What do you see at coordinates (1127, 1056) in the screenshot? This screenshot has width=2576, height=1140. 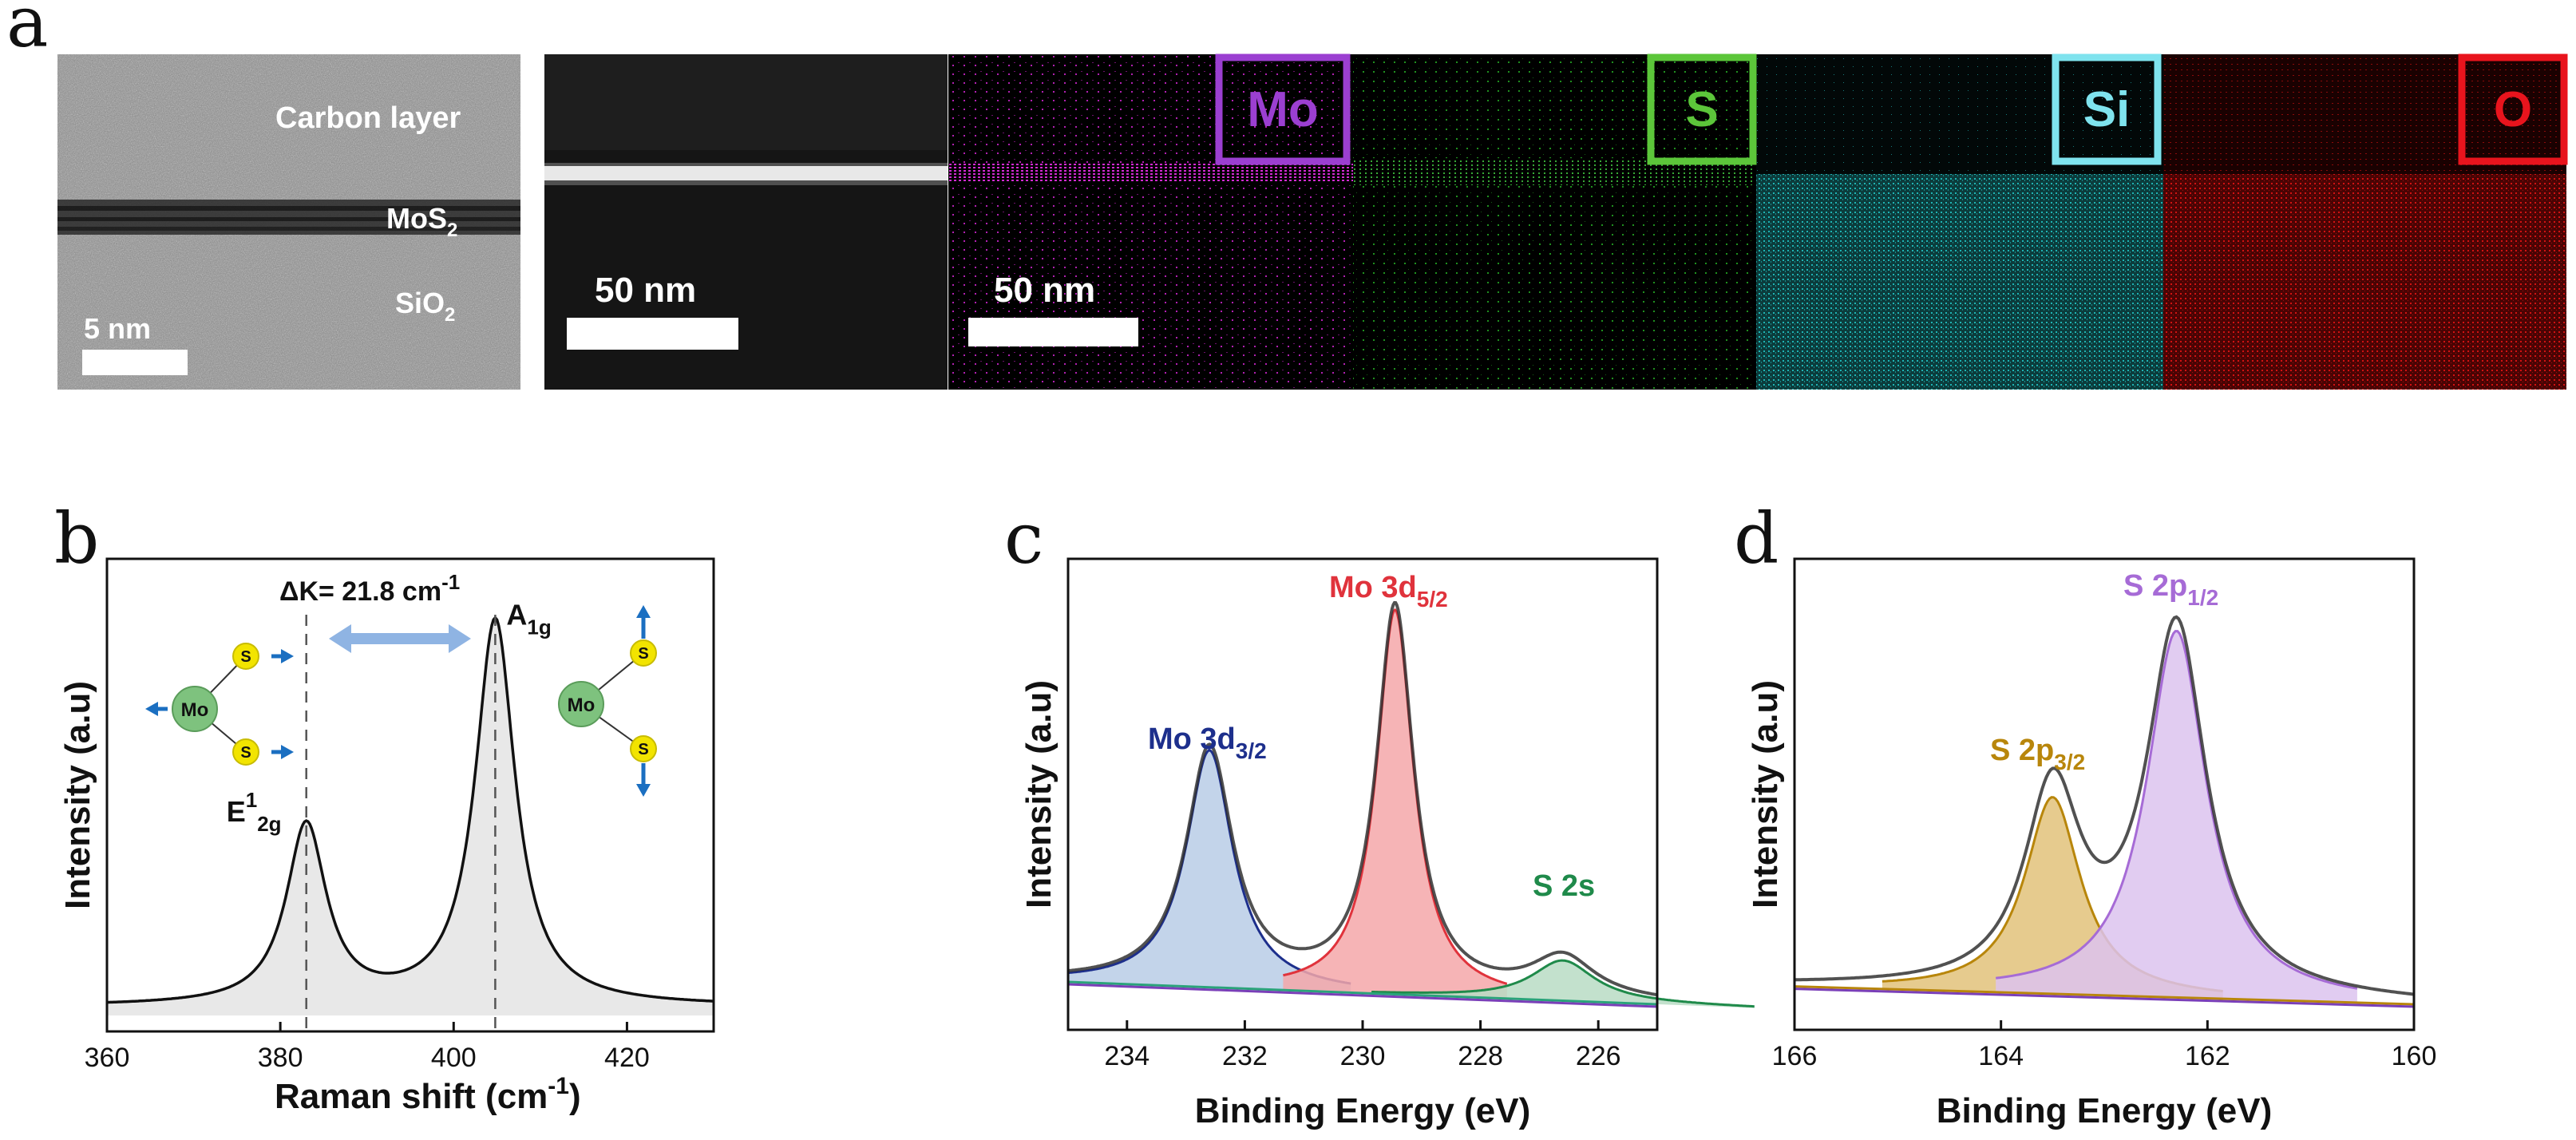 I see `x-tick-label: 234` at bounding box center [1127, 1056].